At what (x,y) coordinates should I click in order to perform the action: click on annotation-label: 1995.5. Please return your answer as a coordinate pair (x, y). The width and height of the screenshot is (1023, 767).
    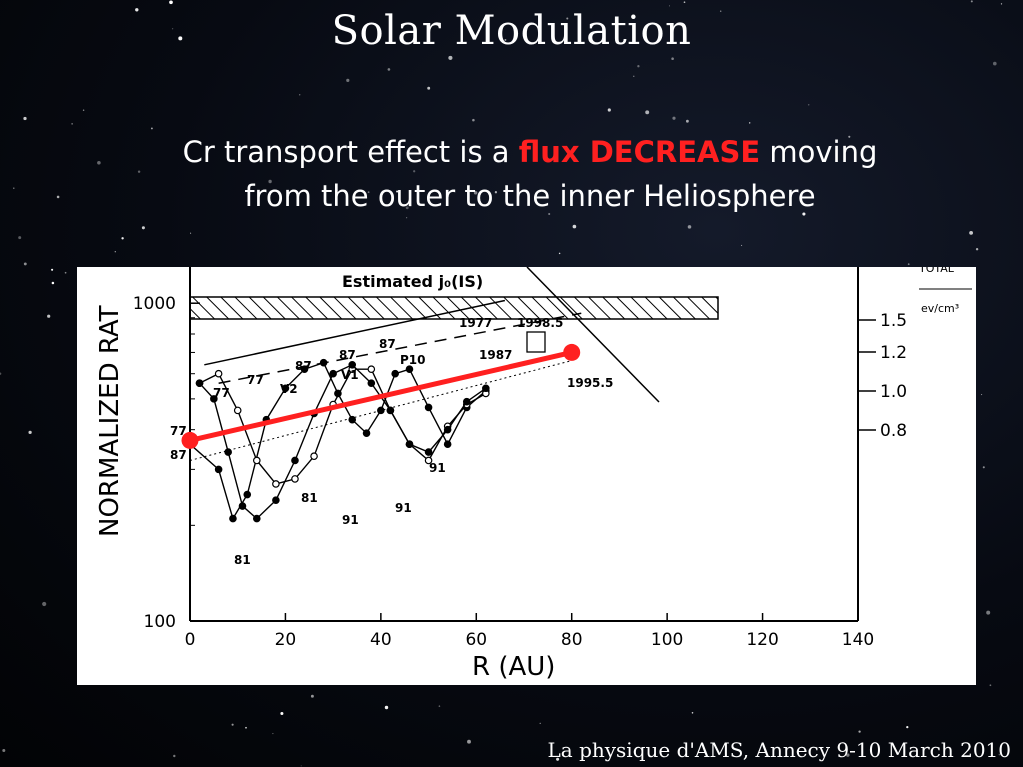
    Looking at the image, I should click on (590, 383).